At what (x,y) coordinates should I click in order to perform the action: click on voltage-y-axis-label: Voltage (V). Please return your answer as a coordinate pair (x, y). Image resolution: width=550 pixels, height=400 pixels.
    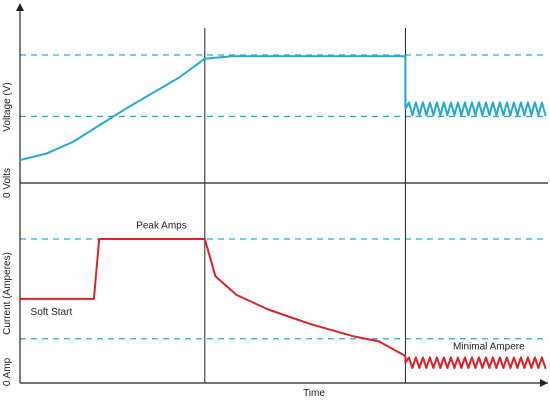
    Looking at the image, I should click on (7, 106).